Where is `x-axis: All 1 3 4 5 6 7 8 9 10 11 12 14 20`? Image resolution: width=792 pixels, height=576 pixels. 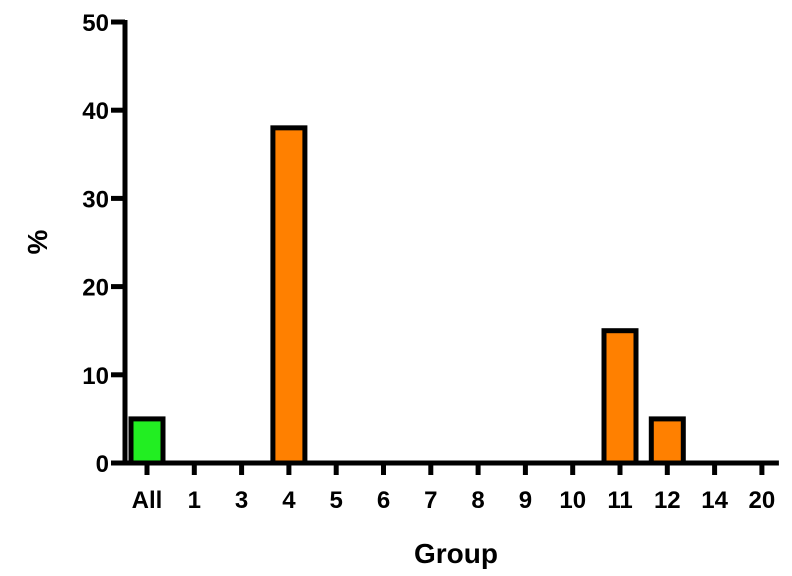
x-axis: All 1 3 4 5 6 7 8 9 10 11 12 14 20 is located at coordinates (451, 487).